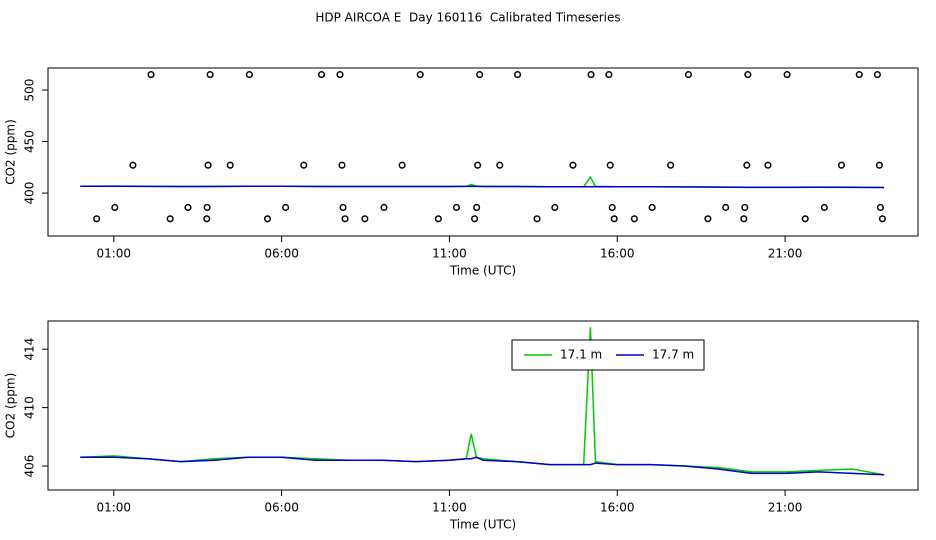 The image size is (936, 540). I want to click on y-tick-label: 500, so click(30, 90).